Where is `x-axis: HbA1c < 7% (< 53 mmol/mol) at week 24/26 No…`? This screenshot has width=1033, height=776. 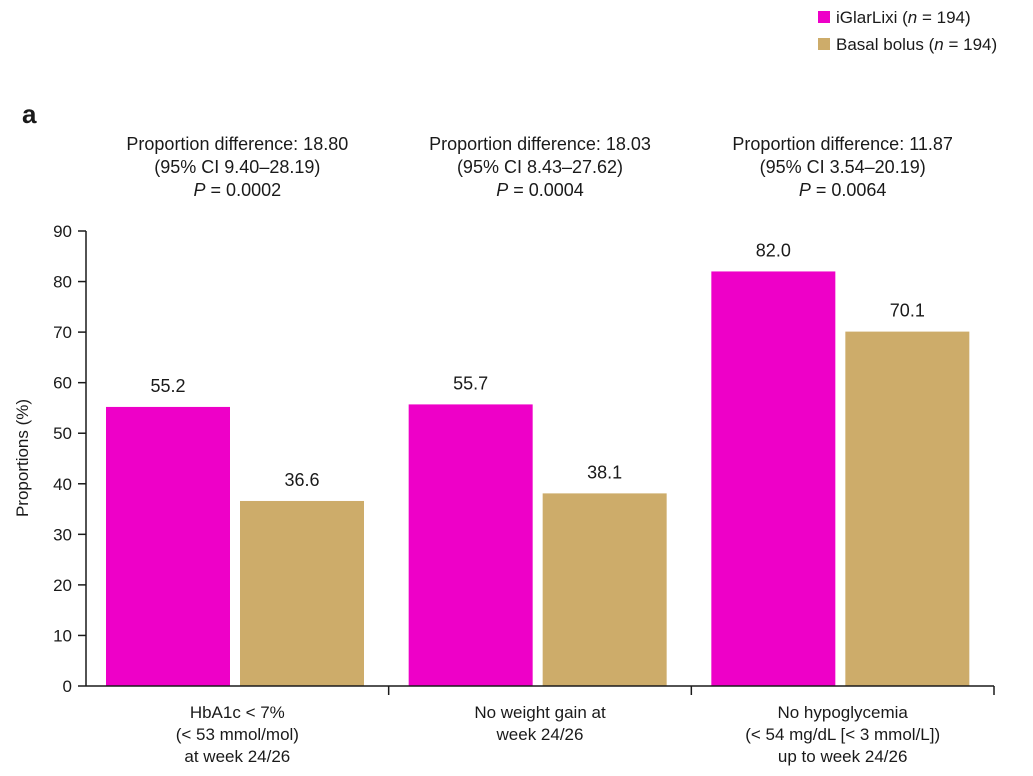
x-axis: HbA1c < 7% (< 53 mmol/mol) at week 24/26 No… is located at coordinates (540, 725).